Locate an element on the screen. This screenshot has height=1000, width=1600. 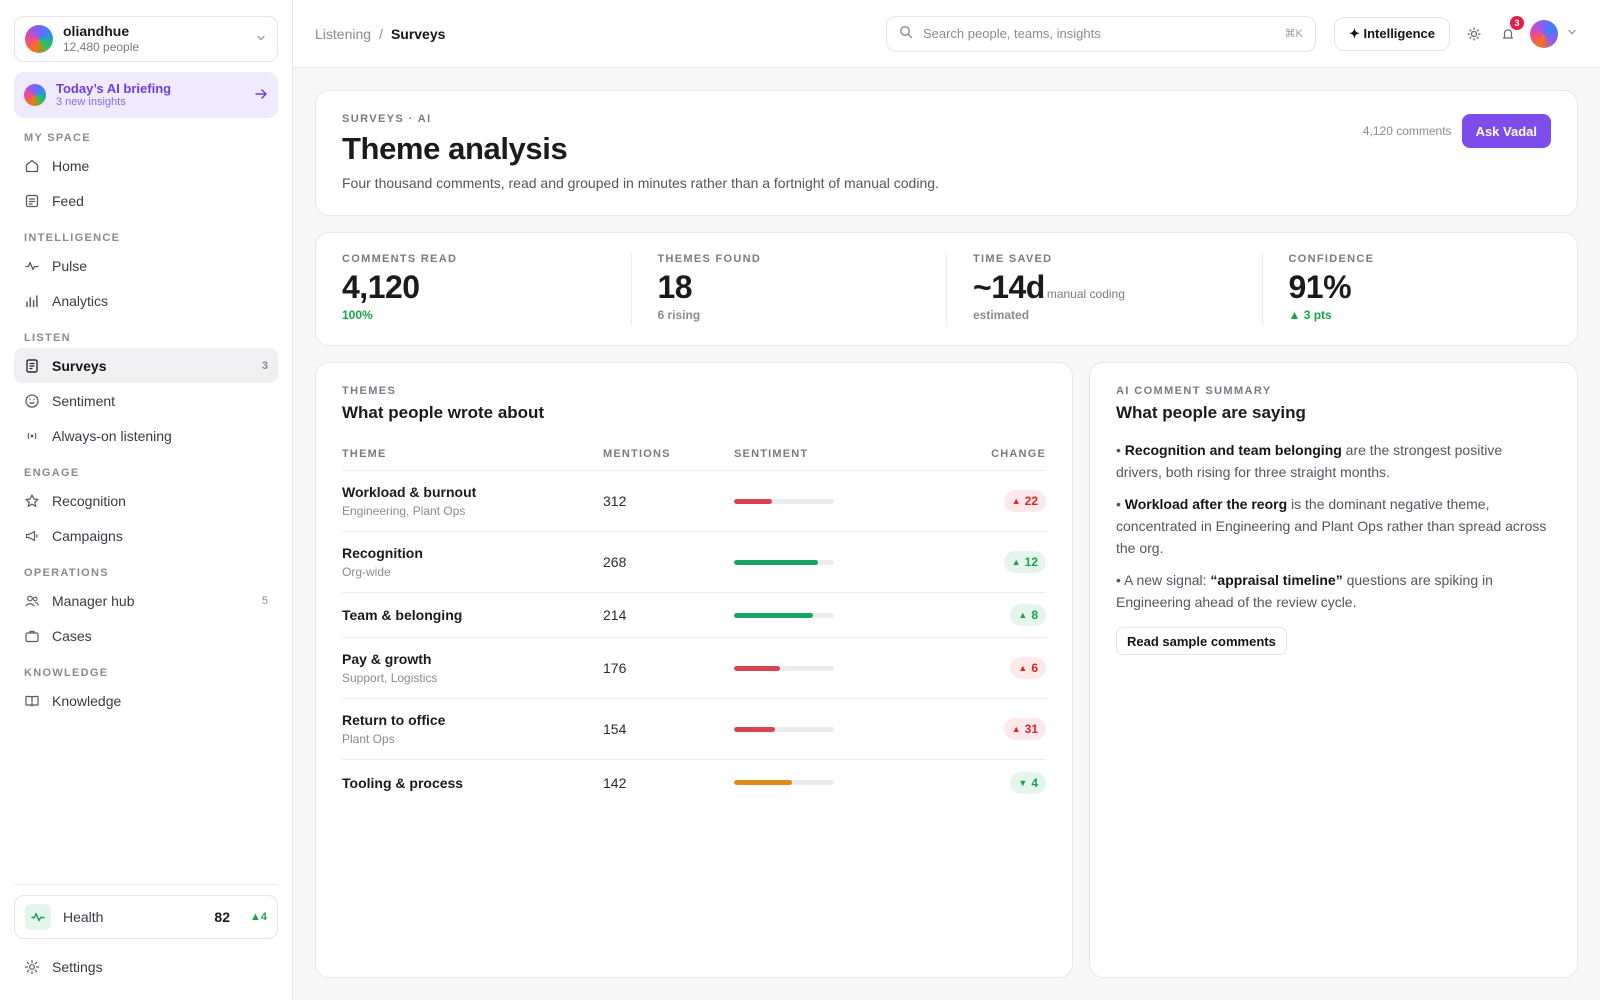
sidebar-item-analytics: Analytics is located at coordinates (146, 300).